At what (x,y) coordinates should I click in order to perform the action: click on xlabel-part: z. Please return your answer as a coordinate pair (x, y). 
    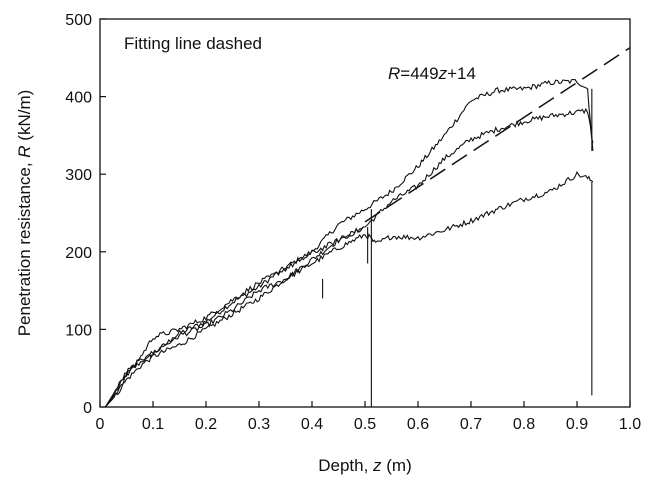
    Looking at the image, I should click on (377, 465).